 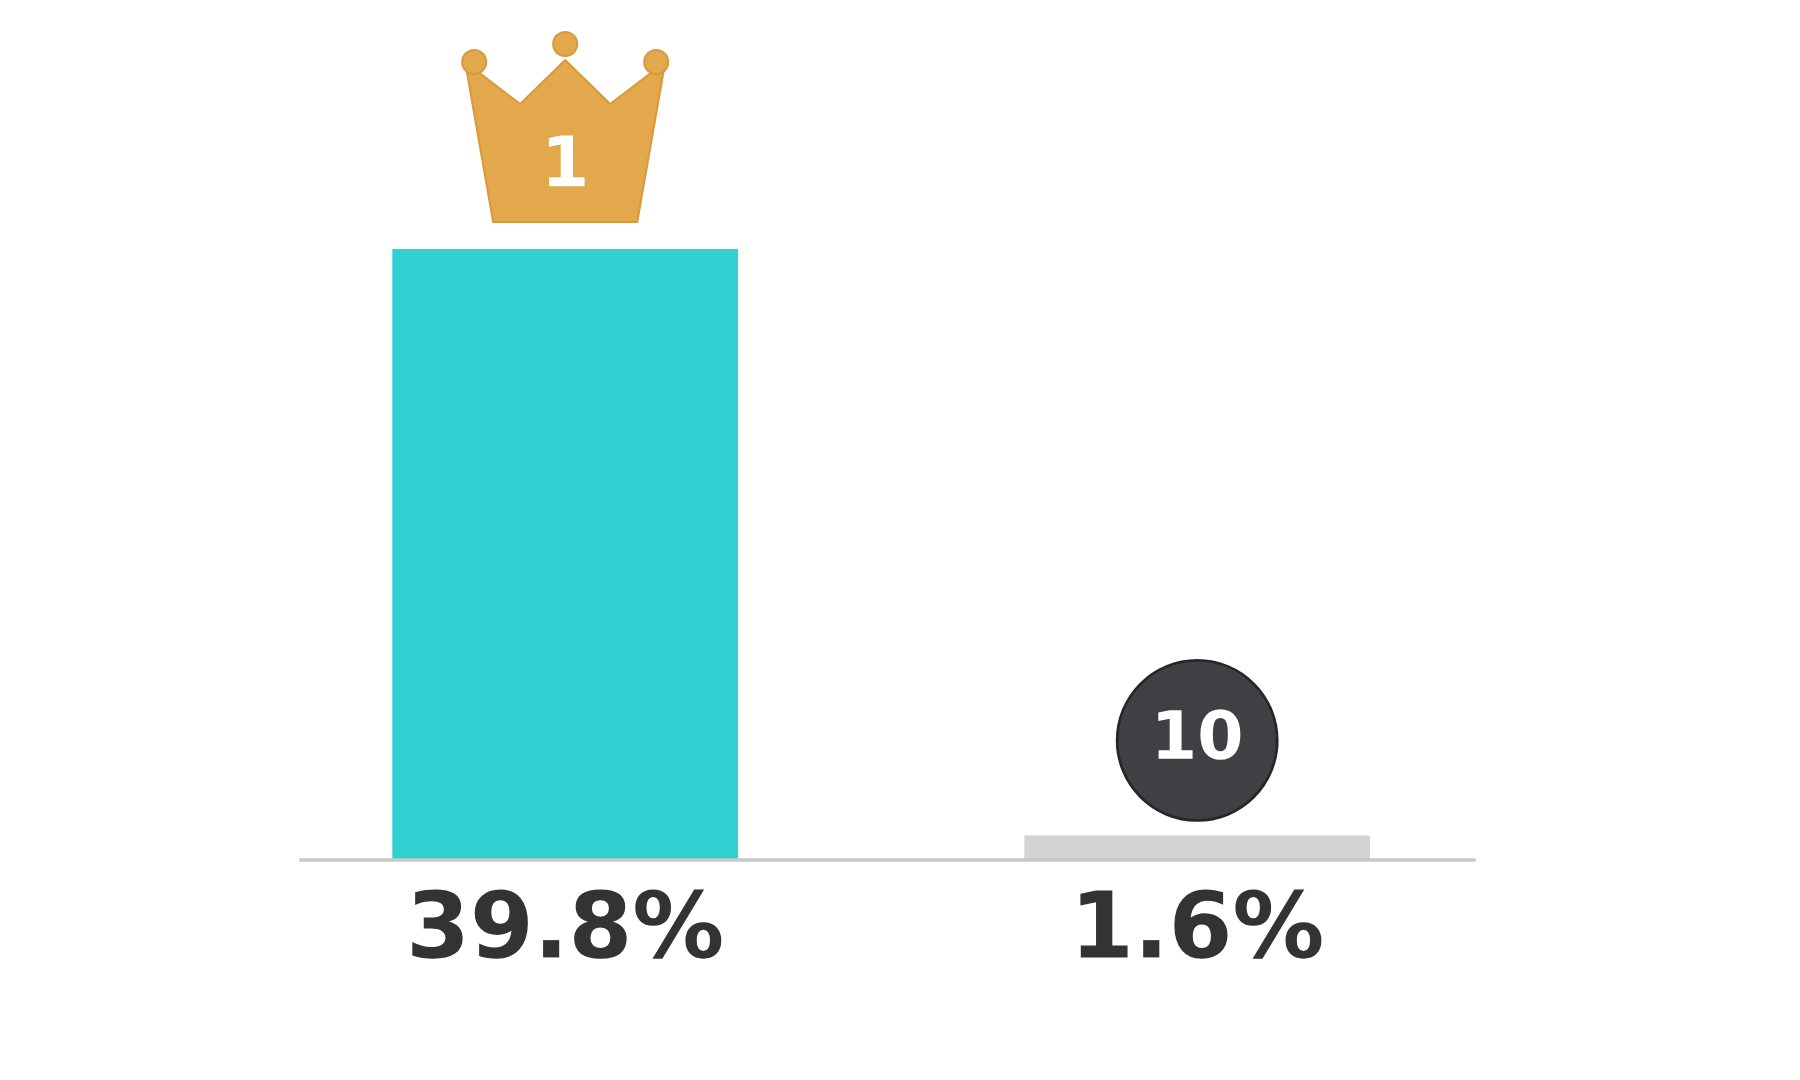 What do you see at coordinates (567, 924) in the screenshot?
I see `data-label: 39.8%` at bounding box center [567, 924].